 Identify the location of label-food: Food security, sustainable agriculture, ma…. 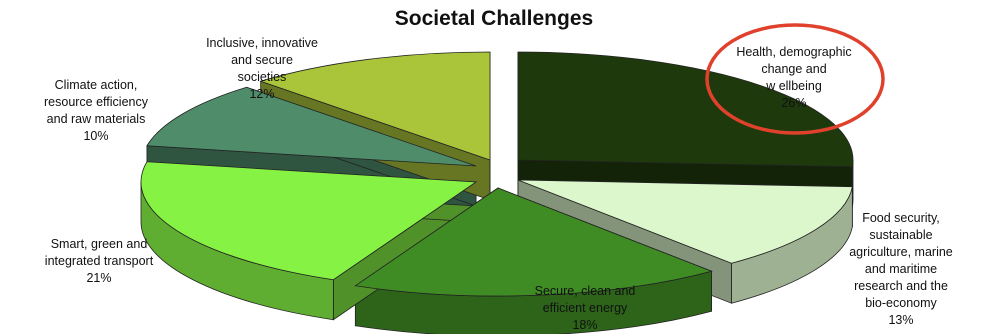
(901, 269).